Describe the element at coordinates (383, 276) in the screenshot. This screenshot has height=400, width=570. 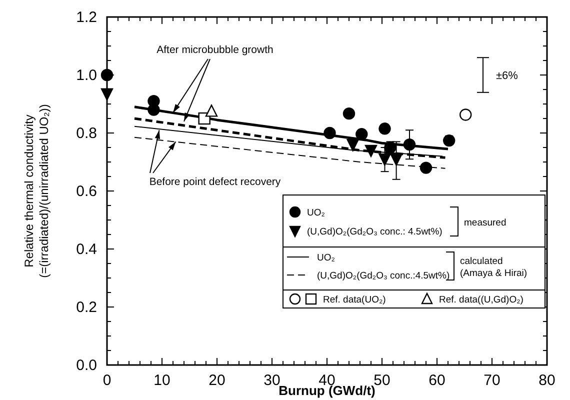
I see `legend-label: (U,Gd)O₂(Gd₂O₃ conc.:4.5wt%)` at that location.